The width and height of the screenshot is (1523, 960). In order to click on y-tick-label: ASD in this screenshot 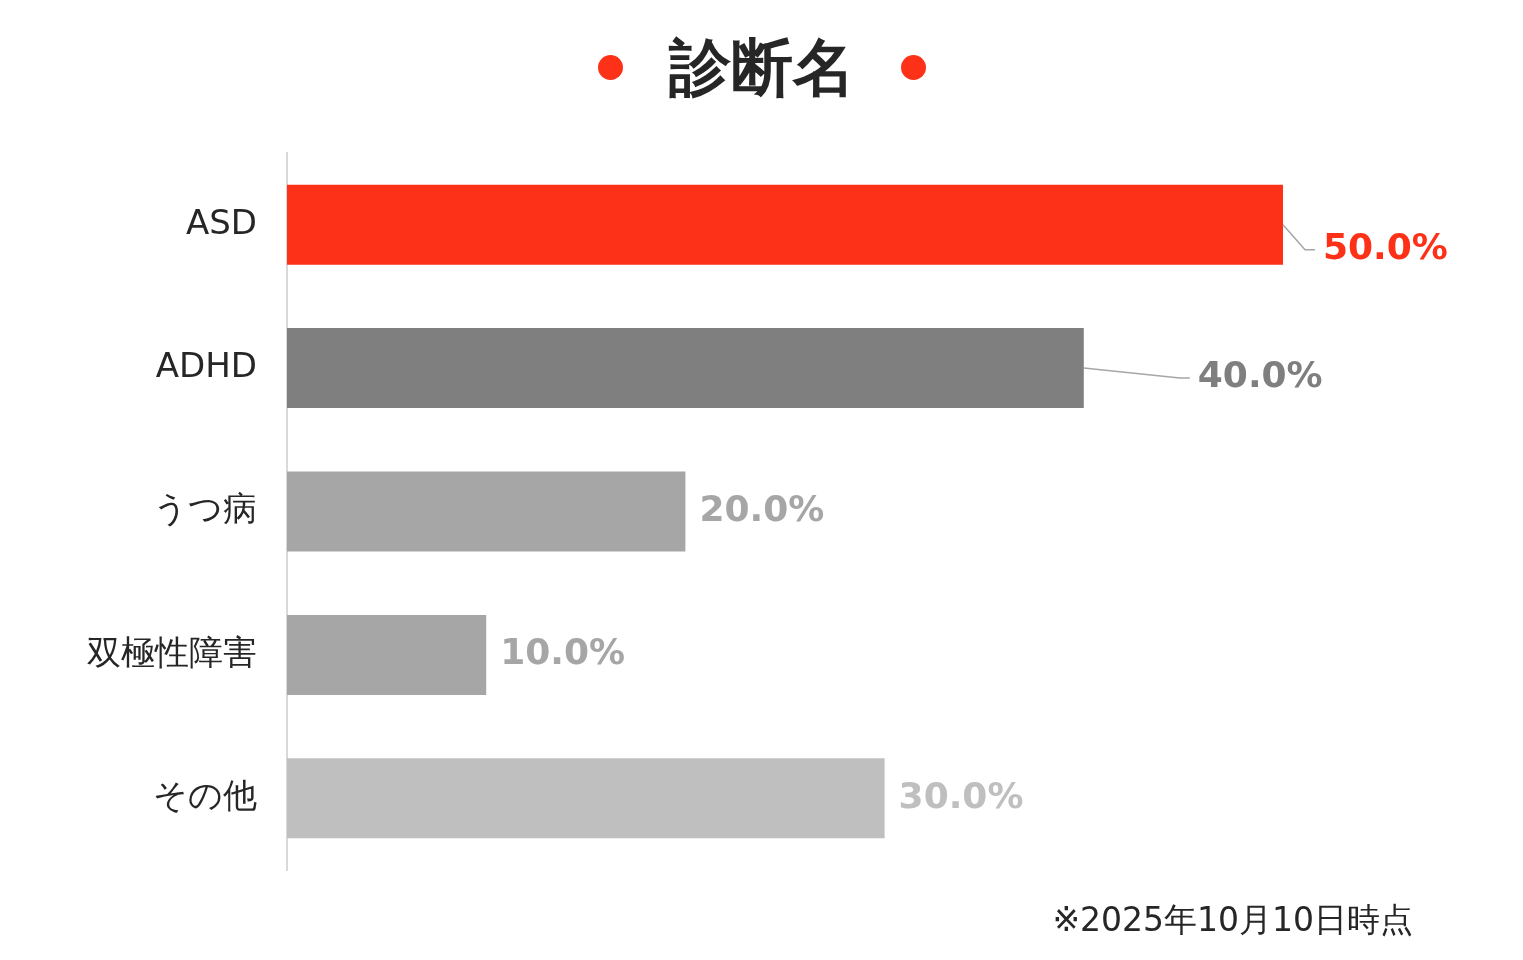, I will do `click(221, 221)`.